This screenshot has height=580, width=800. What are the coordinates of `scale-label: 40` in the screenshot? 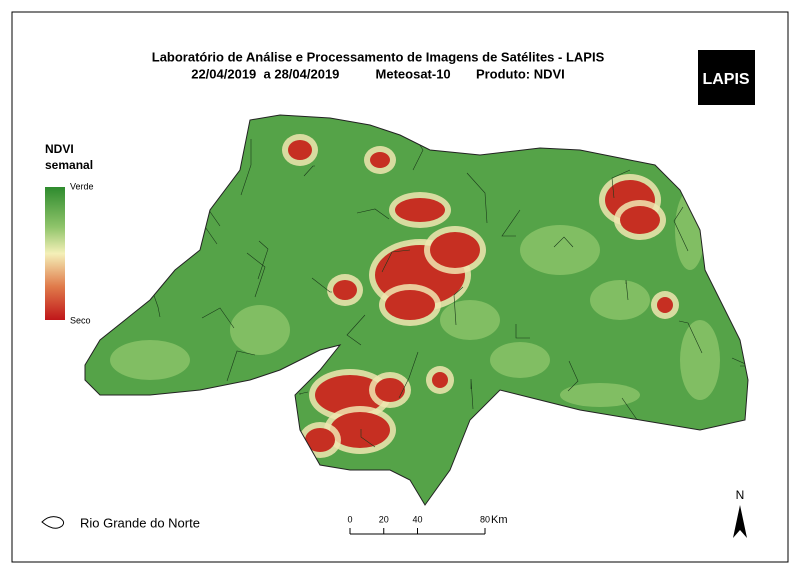 It's located at (417, 519).